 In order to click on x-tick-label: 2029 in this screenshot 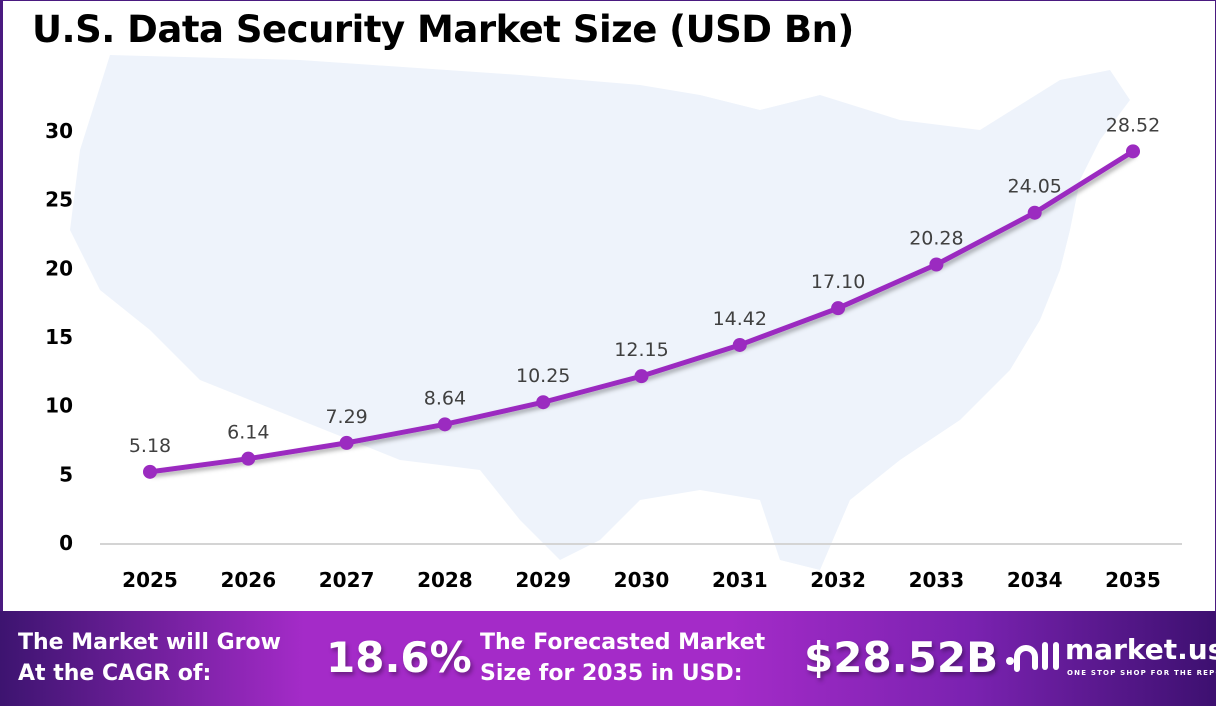, I will do `click(543, 580)`.